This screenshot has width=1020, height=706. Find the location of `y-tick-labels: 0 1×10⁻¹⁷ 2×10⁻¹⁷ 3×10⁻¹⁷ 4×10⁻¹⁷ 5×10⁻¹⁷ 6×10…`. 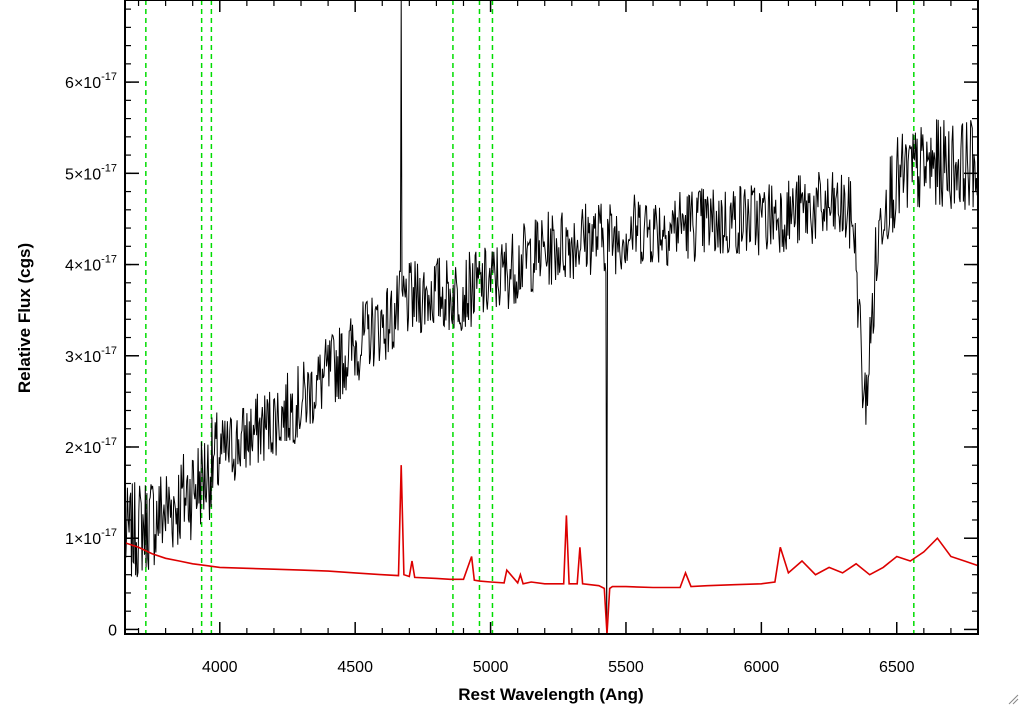

y-tick-labels: 0 1×10⁻¹⁷ 2×10⁻¹⁷ 3×10⁻¹⁷ 4×10⁻¹⁷ 5×10⁻¹⁷ 6×10… is located at coordinates (91, 355).